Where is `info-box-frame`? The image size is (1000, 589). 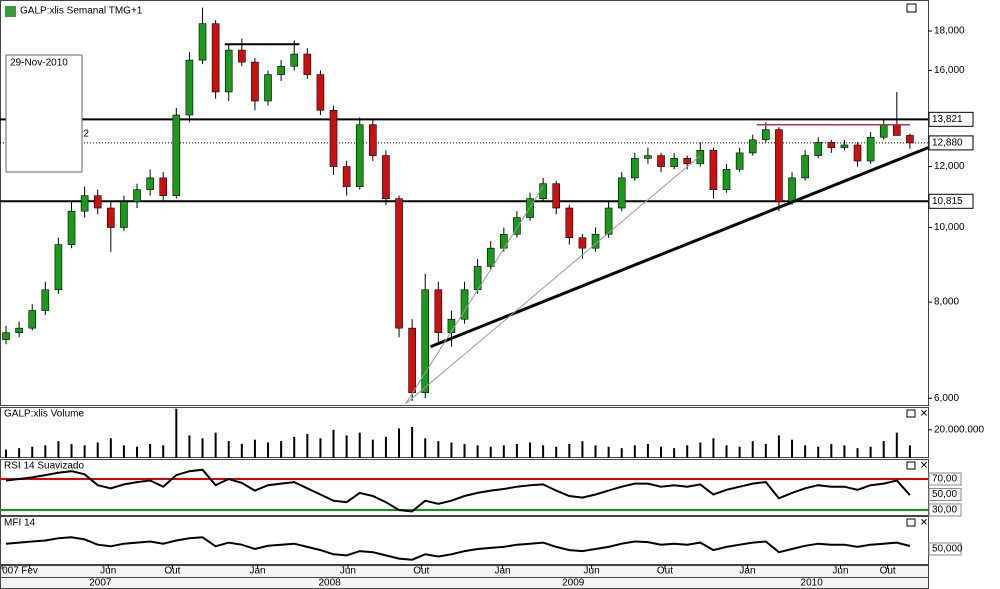 info-box-frame is located at coordinates (44, 113).